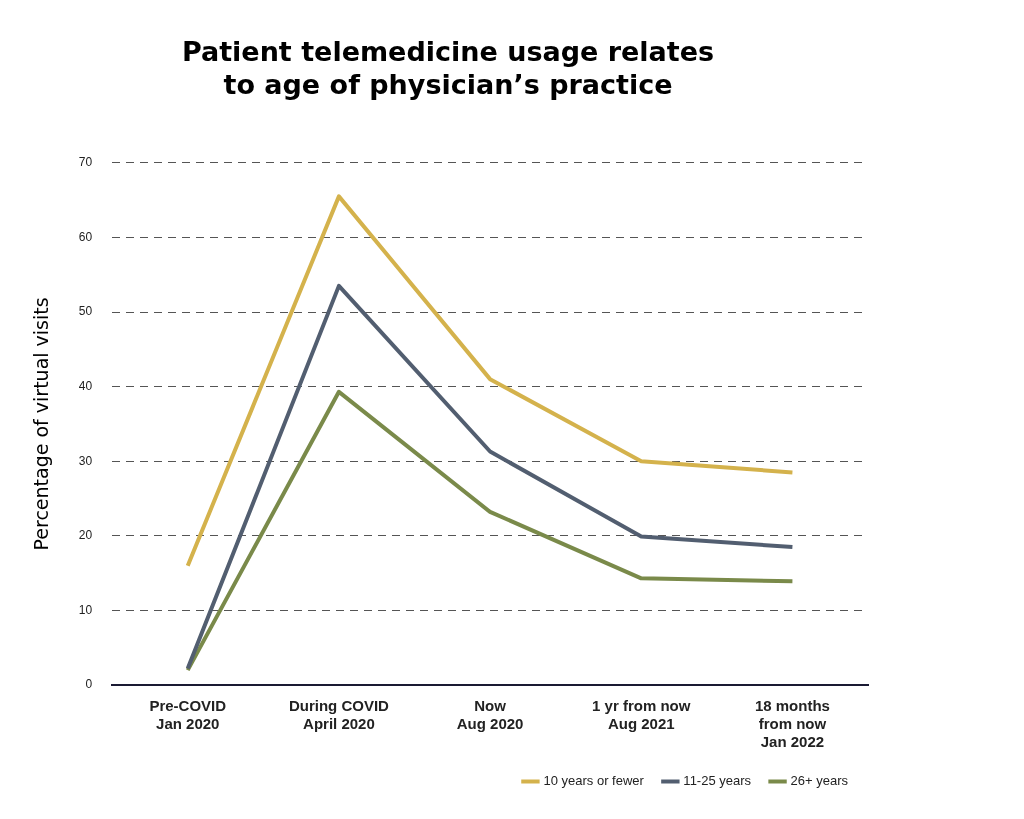  What do you see at coordinates (89, 684) in the screenshot?
I see `y-tick-label: 0` at bounding box center [89, 684].